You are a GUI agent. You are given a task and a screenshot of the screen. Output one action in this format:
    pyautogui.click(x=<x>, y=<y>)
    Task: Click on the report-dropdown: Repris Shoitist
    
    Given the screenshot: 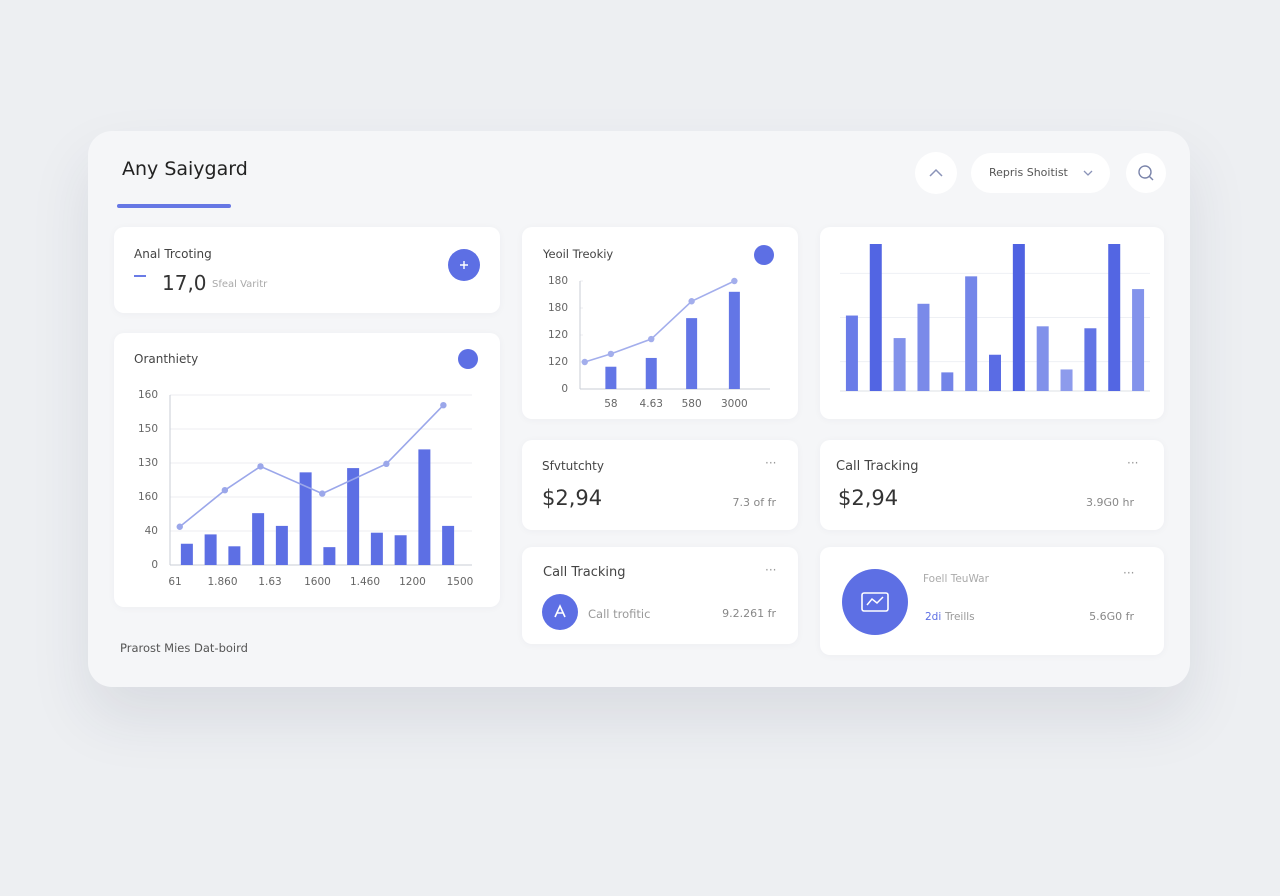 What is the action you would take?
    pyautogui.click(x=1040, y=173)
    